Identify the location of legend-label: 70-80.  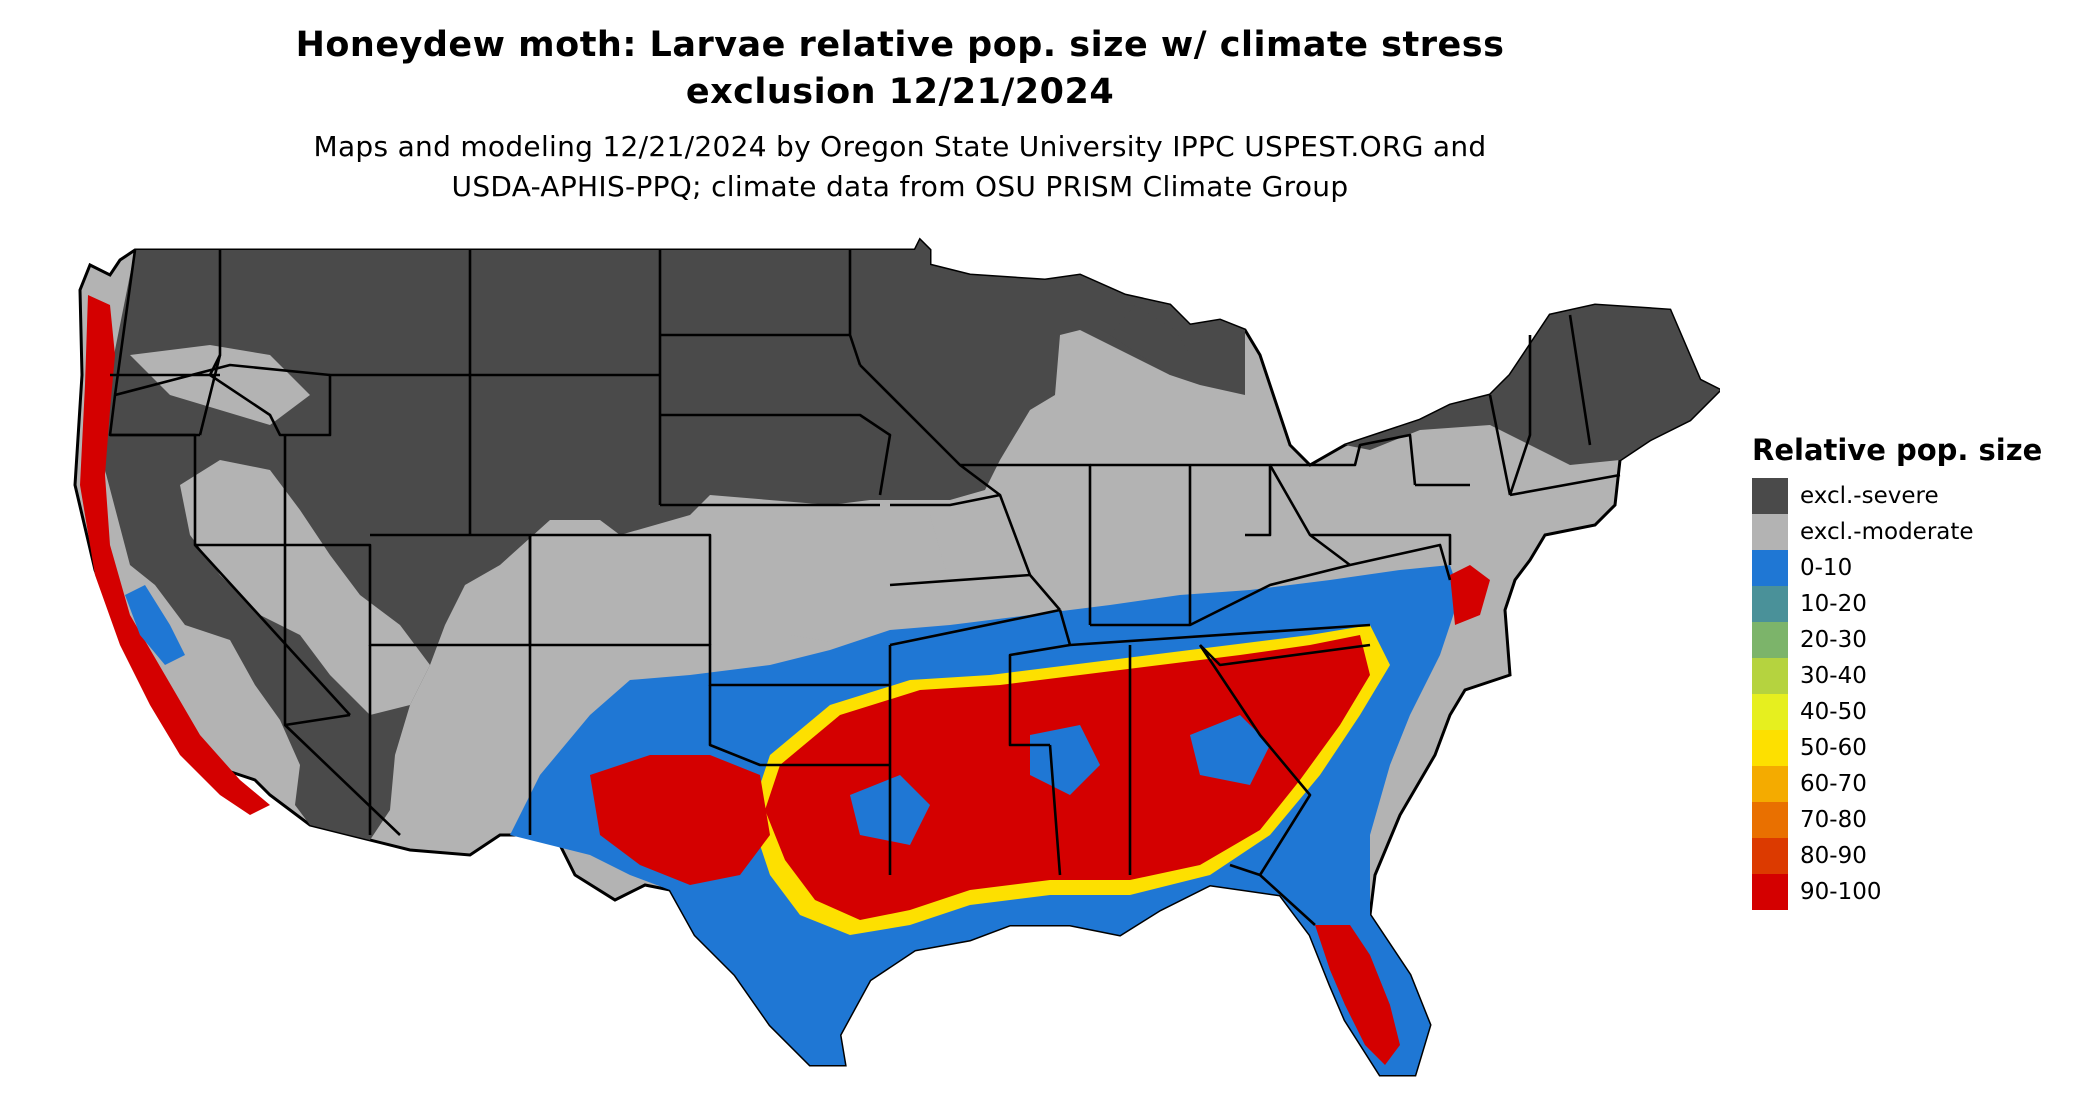
(1833, 820).